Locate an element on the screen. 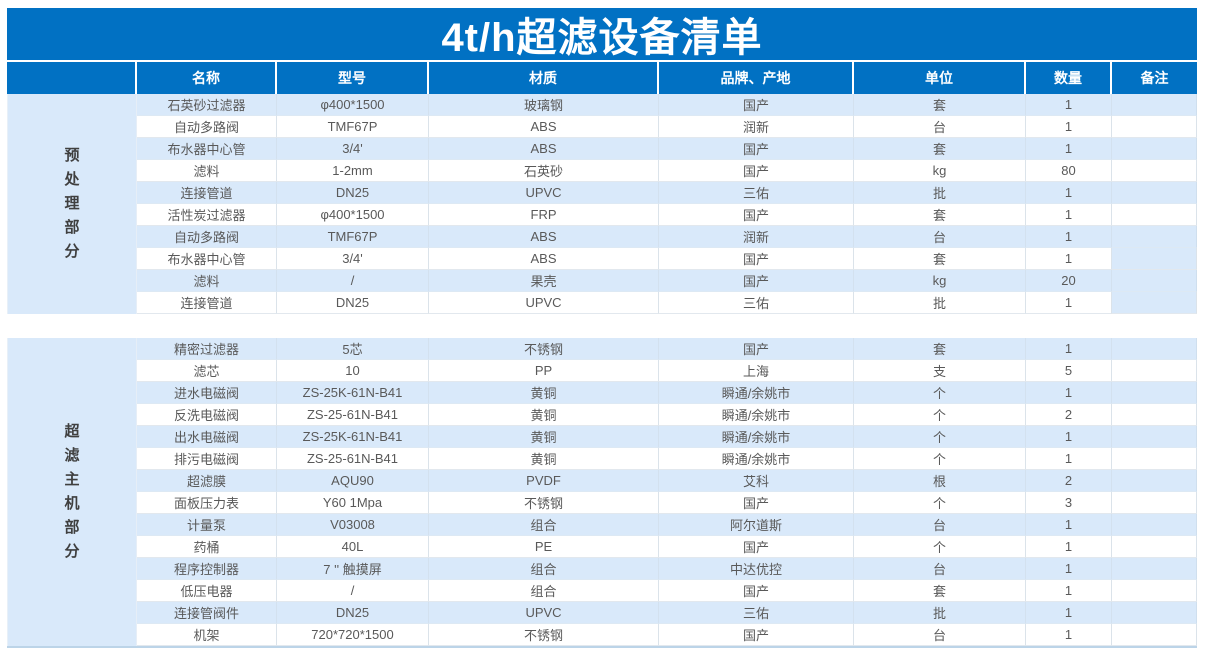 Image resolution: width=1205 pixels, height=653 pixels. cell-brand: 三佑 is located at coordinates (756, 303).